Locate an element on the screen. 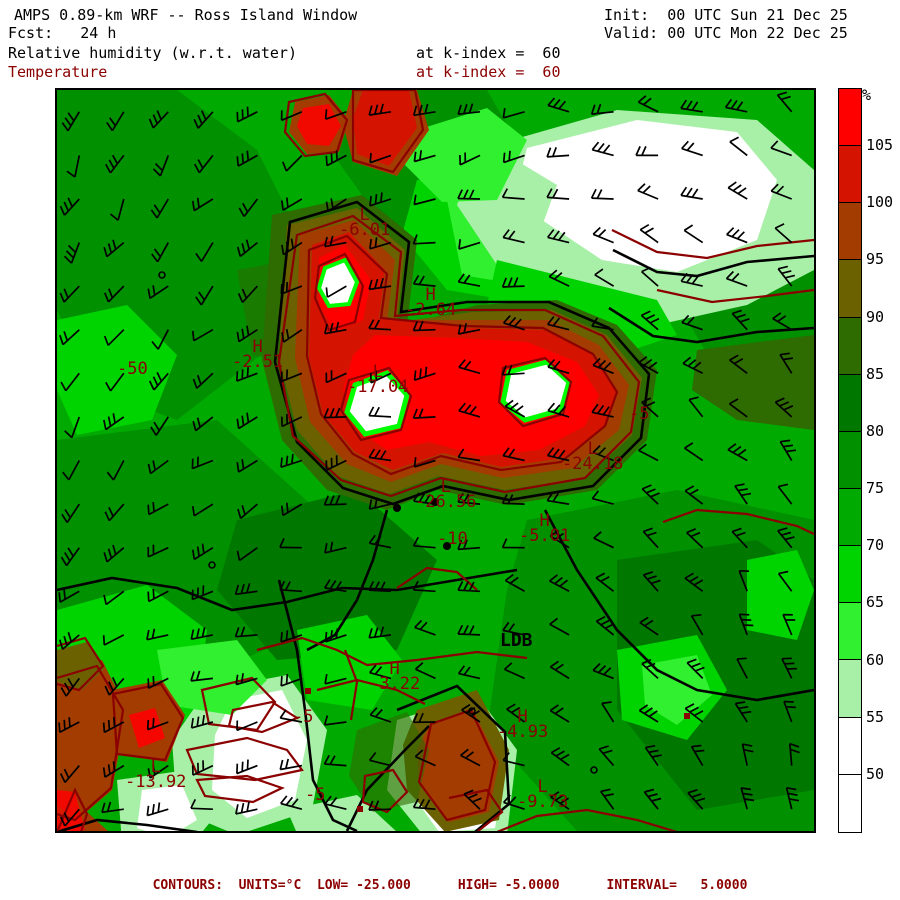 The image size is (900, 900). contour-value: -2.64 is located at coordinates (431, 310).